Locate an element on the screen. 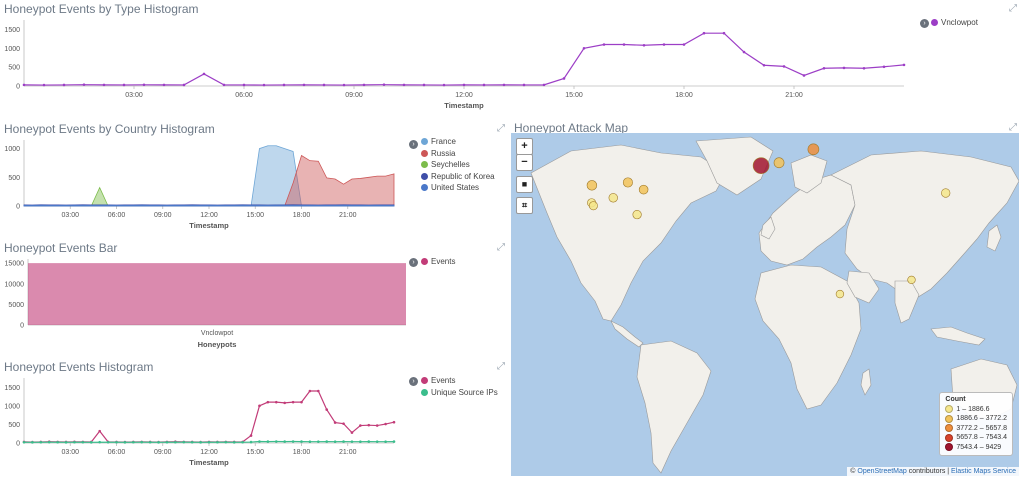 Image resolution: width=1024 pixels, height=481 pixels. legend-item: Russia is located at coordinates (458, 154).